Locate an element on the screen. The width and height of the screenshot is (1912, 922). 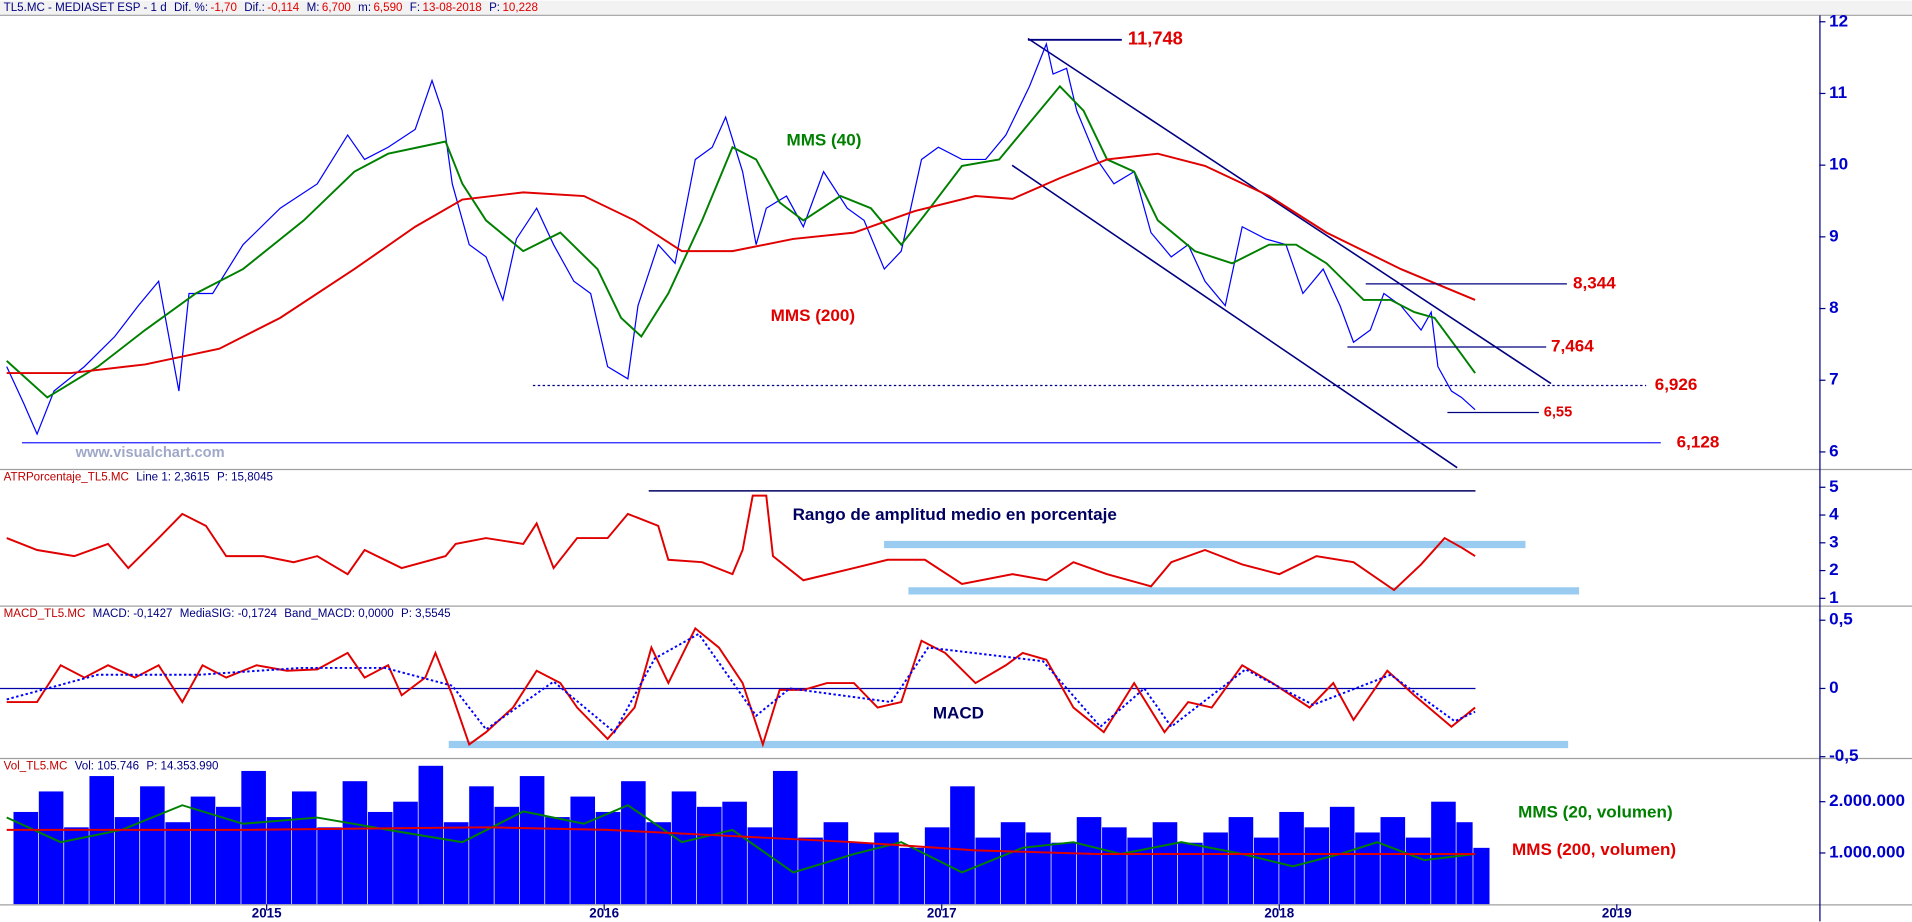
panel-header-item: MediaSIG: -0,1724 is located at coordinates (229, 614).